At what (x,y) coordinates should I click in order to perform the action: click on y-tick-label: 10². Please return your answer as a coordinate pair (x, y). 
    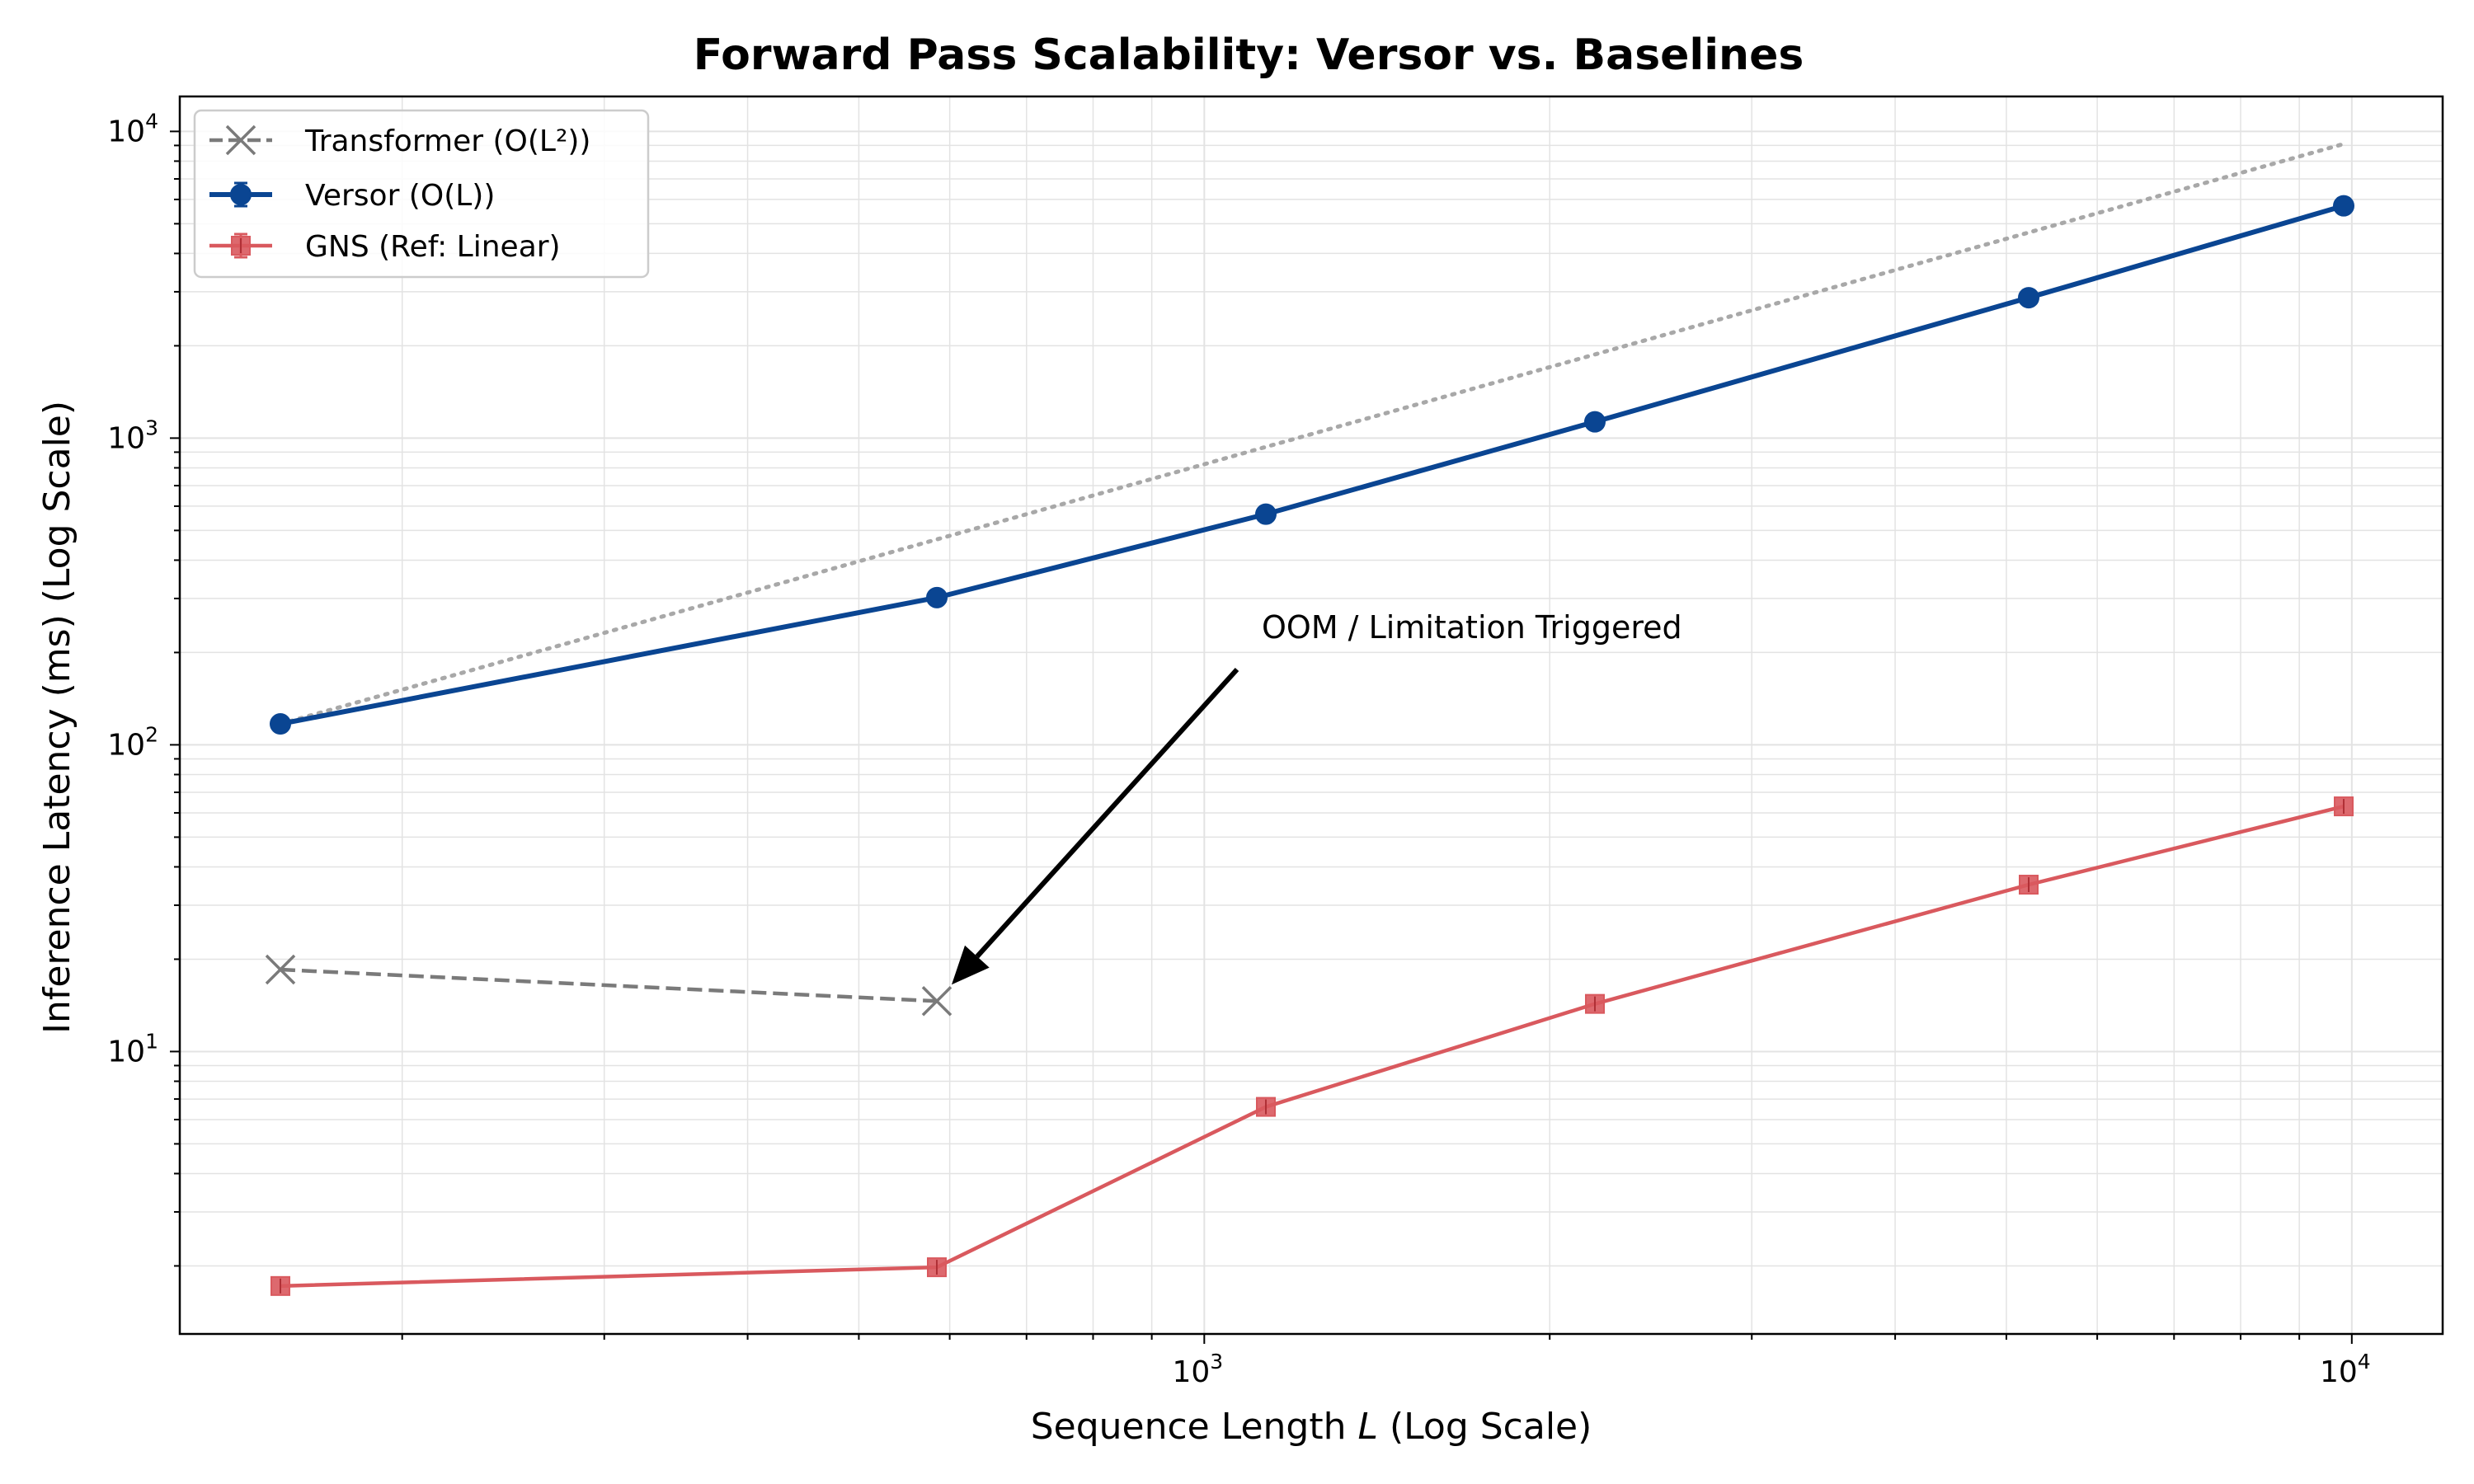
    Looking at the image, I should click on (132, 742).